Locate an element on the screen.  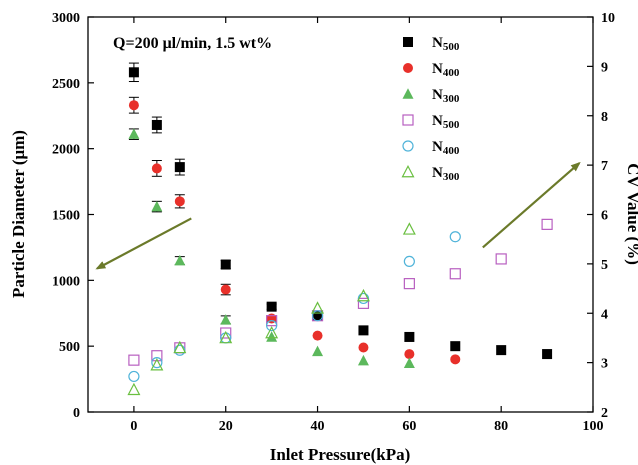
x-tick-label: 80 is located at coordinates (501, 426).